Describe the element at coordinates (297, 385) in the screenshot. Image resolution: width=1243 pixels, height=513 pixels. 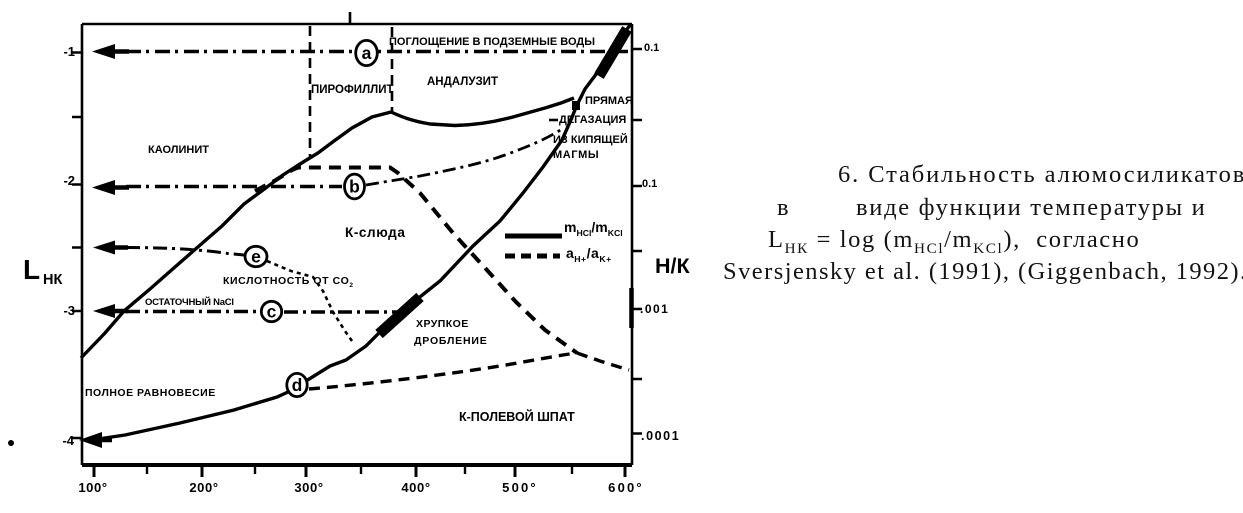
I see `svg-text: d` at that location.